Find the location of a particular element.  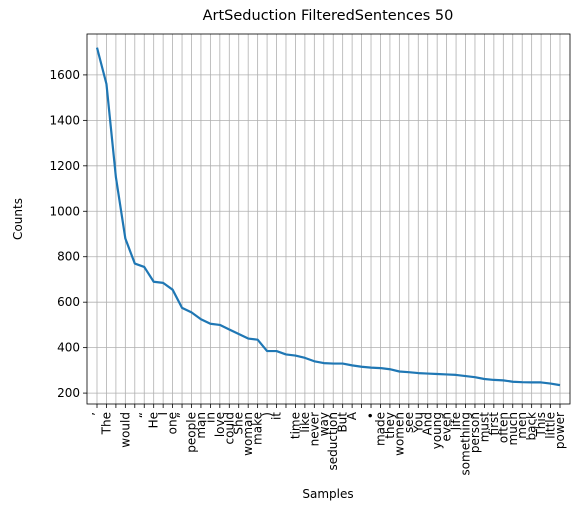

x-tick-label: power is located at coordinates (560, 430).